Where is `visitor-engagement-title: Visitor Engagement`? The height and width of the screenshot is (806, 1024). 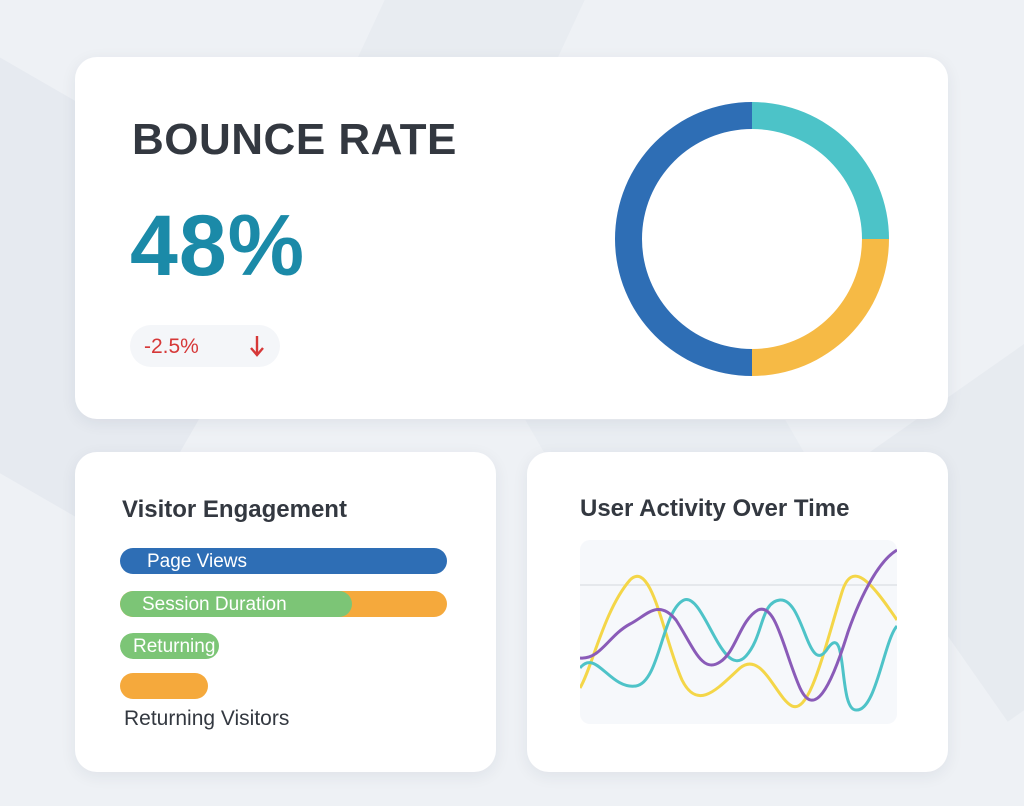
visitor-engagement-title: Visitor Engagement is located at coordinates (234, 509).